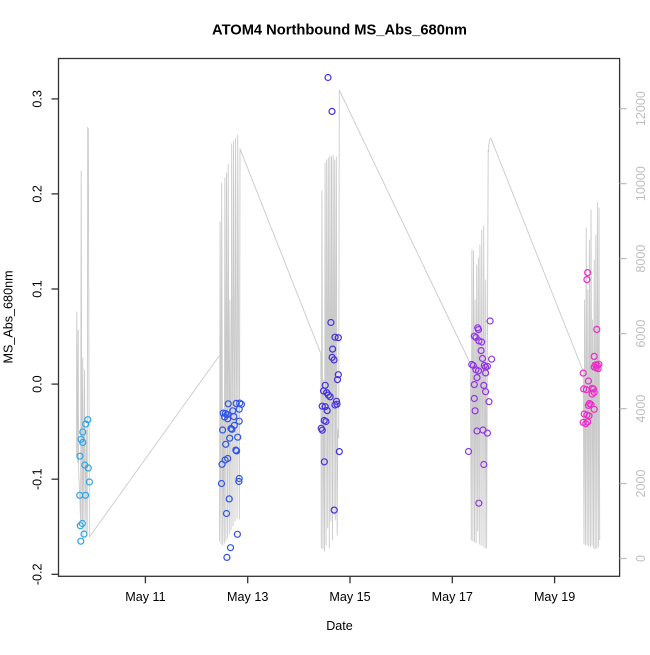 This screenshot has height=655, width=650. I want to click on svg-text: -0.1, so click(38, 479).